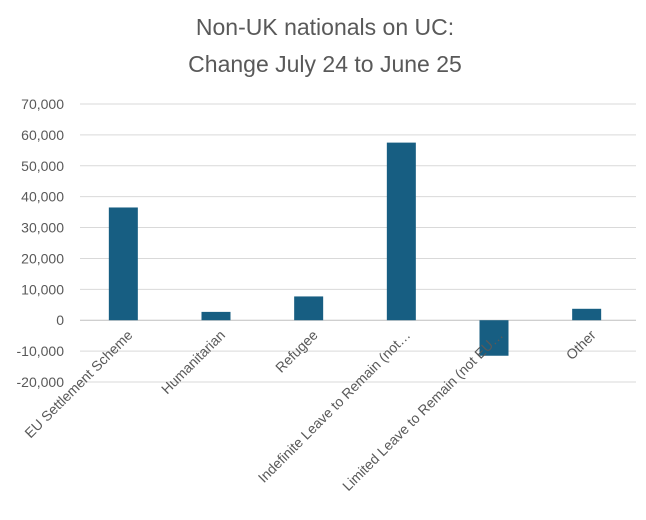  Describe the element at coordinates (42, 135) in the screenshot. I see `y-tick-label: 60,000` at that location.